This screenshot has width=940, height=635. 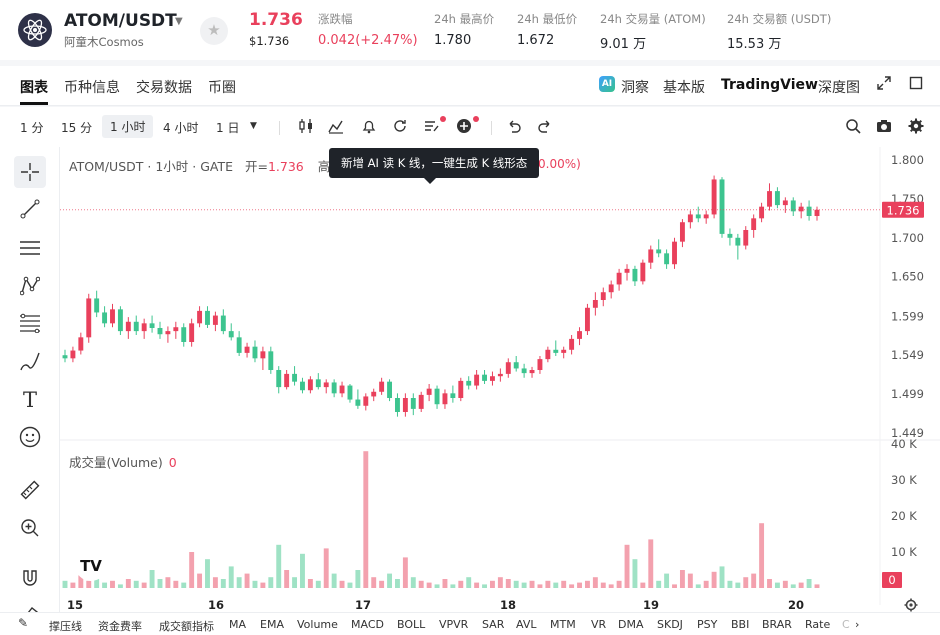 I want to click on search-icon, so click(x=853, y=128).